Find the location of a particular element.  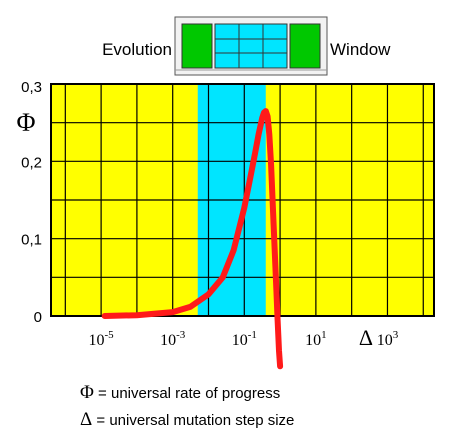

legend-delta-text: = universal mutation step size is located at coordinates (193, 420).